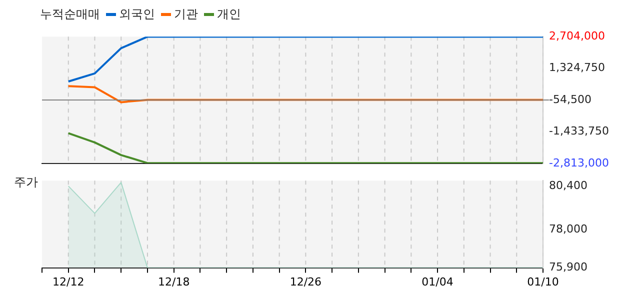  What do you see at coordinates (568, 229) in the screenshot?
I see `y-tick-label: 78,000` at bounding box center [568, 229].